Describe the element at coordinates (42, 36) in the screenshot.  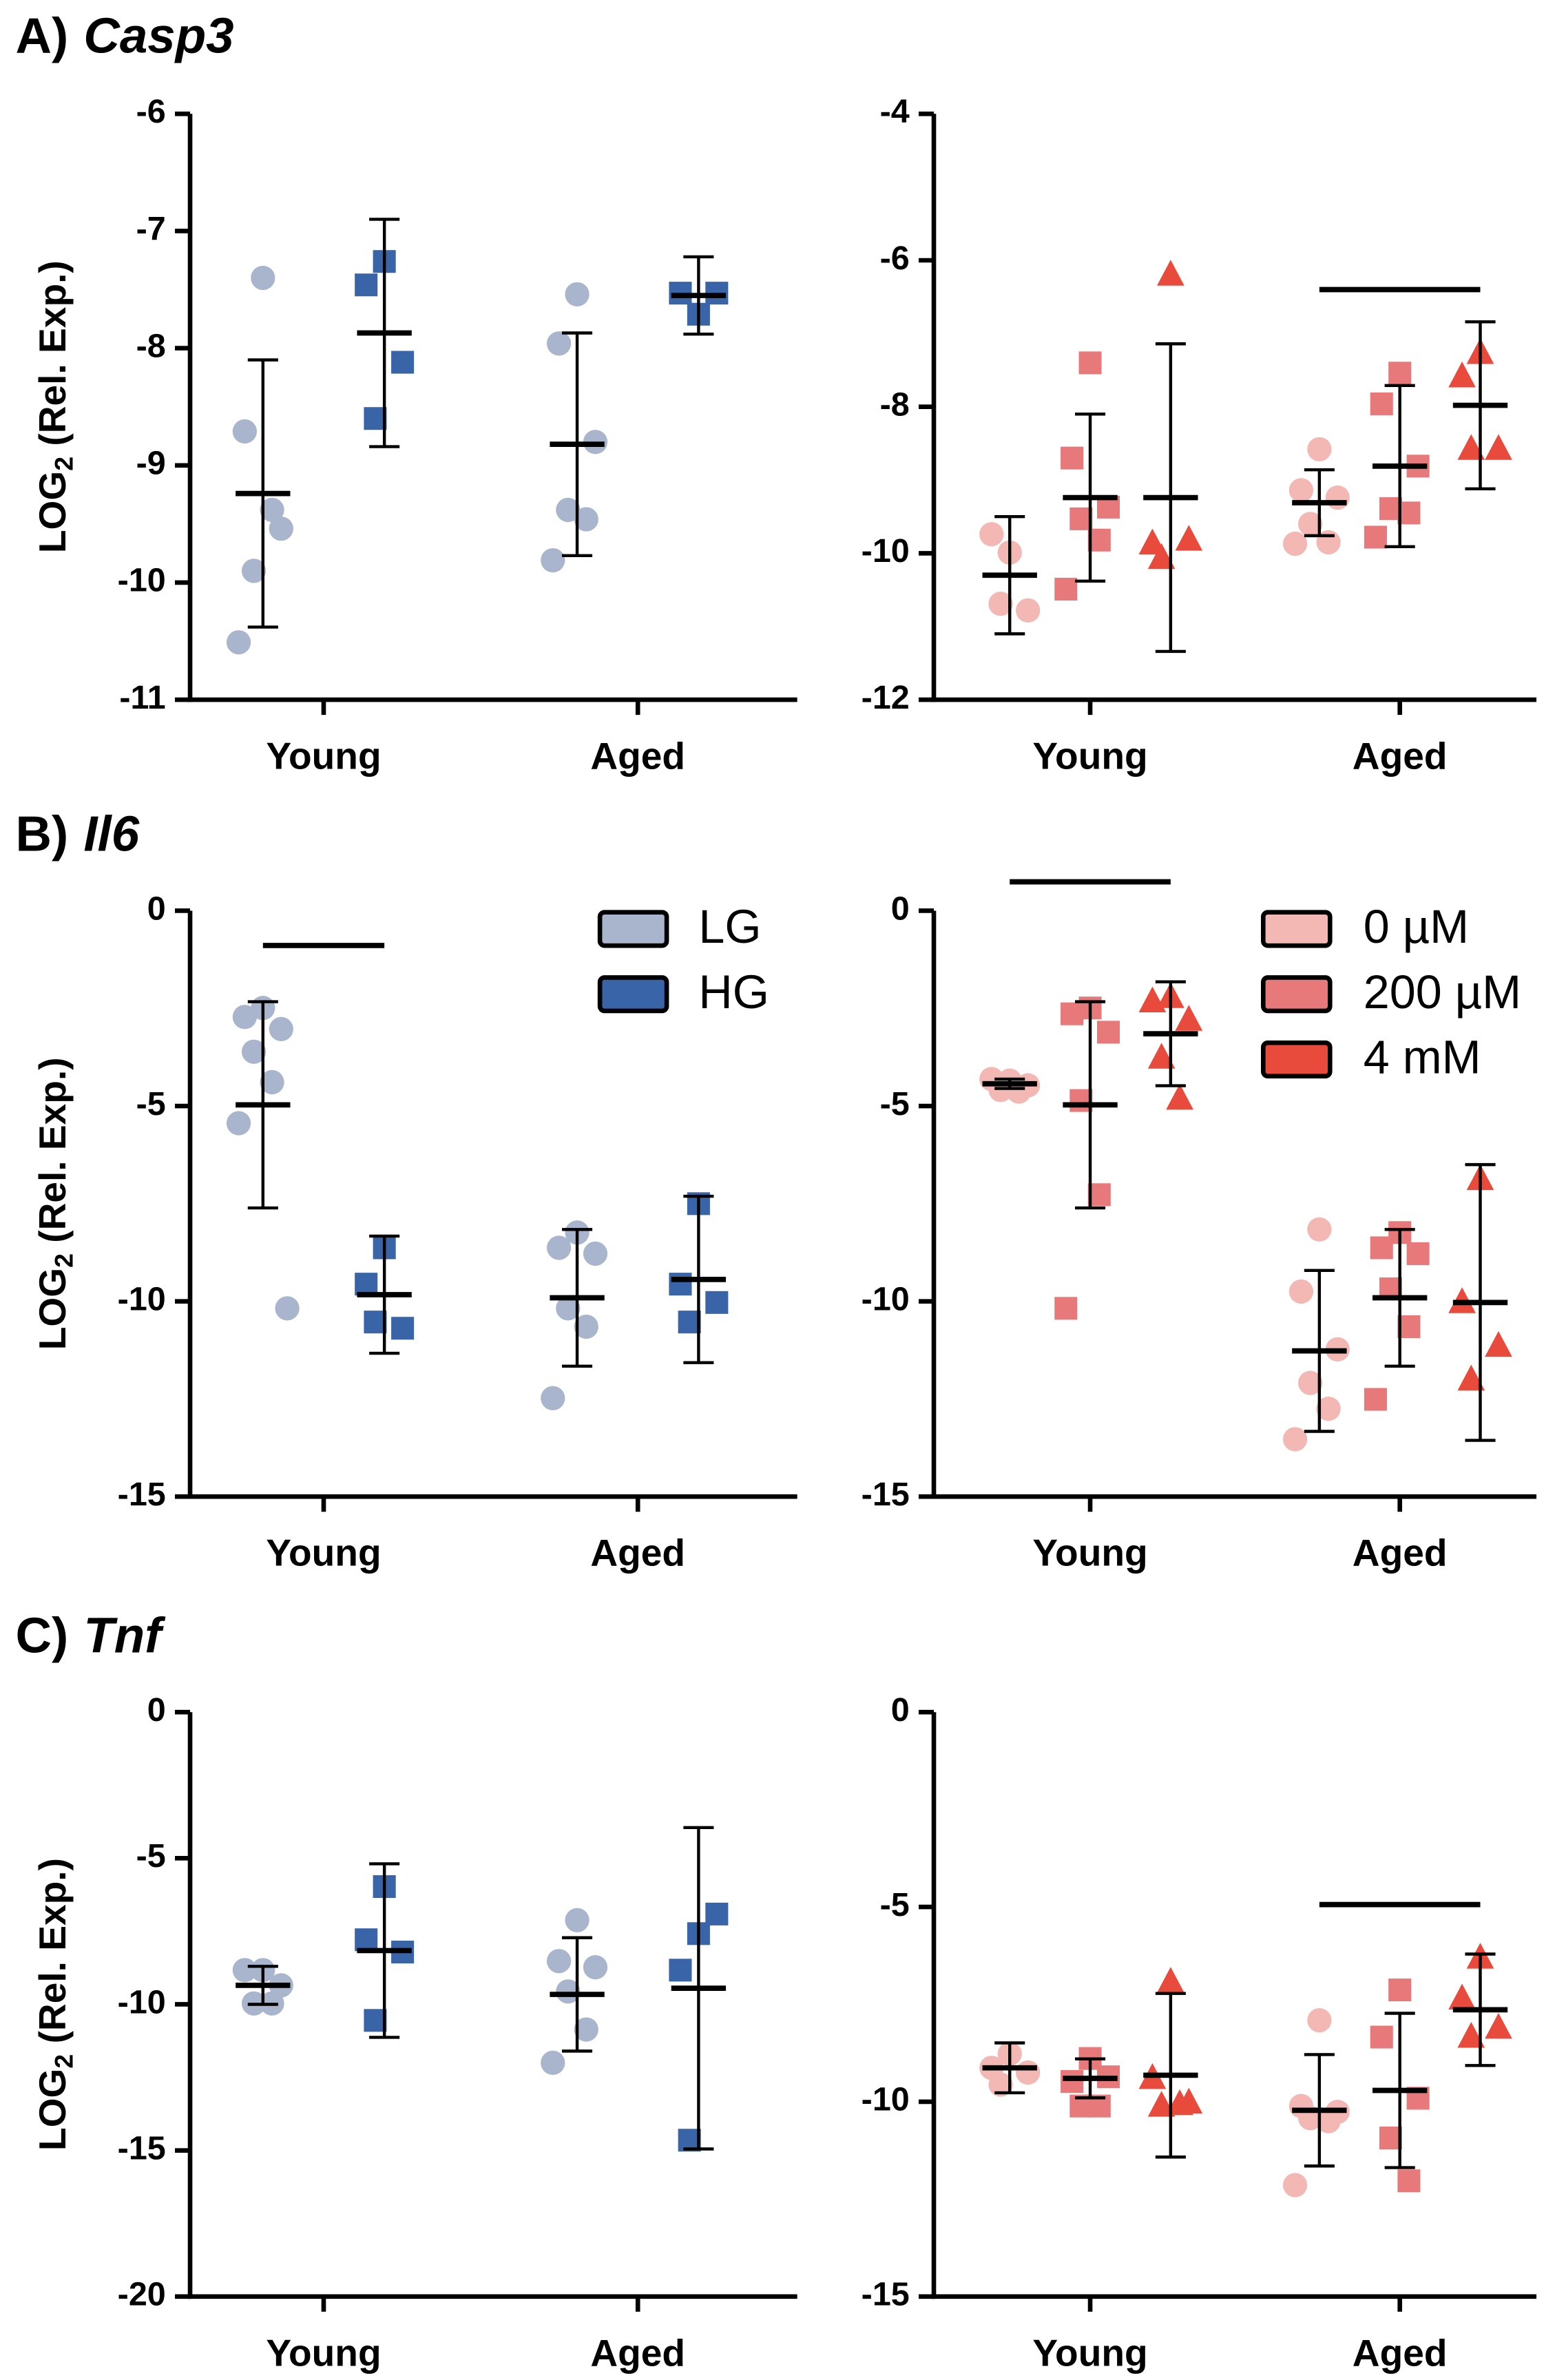
I see `panel-label: A)` at that location.